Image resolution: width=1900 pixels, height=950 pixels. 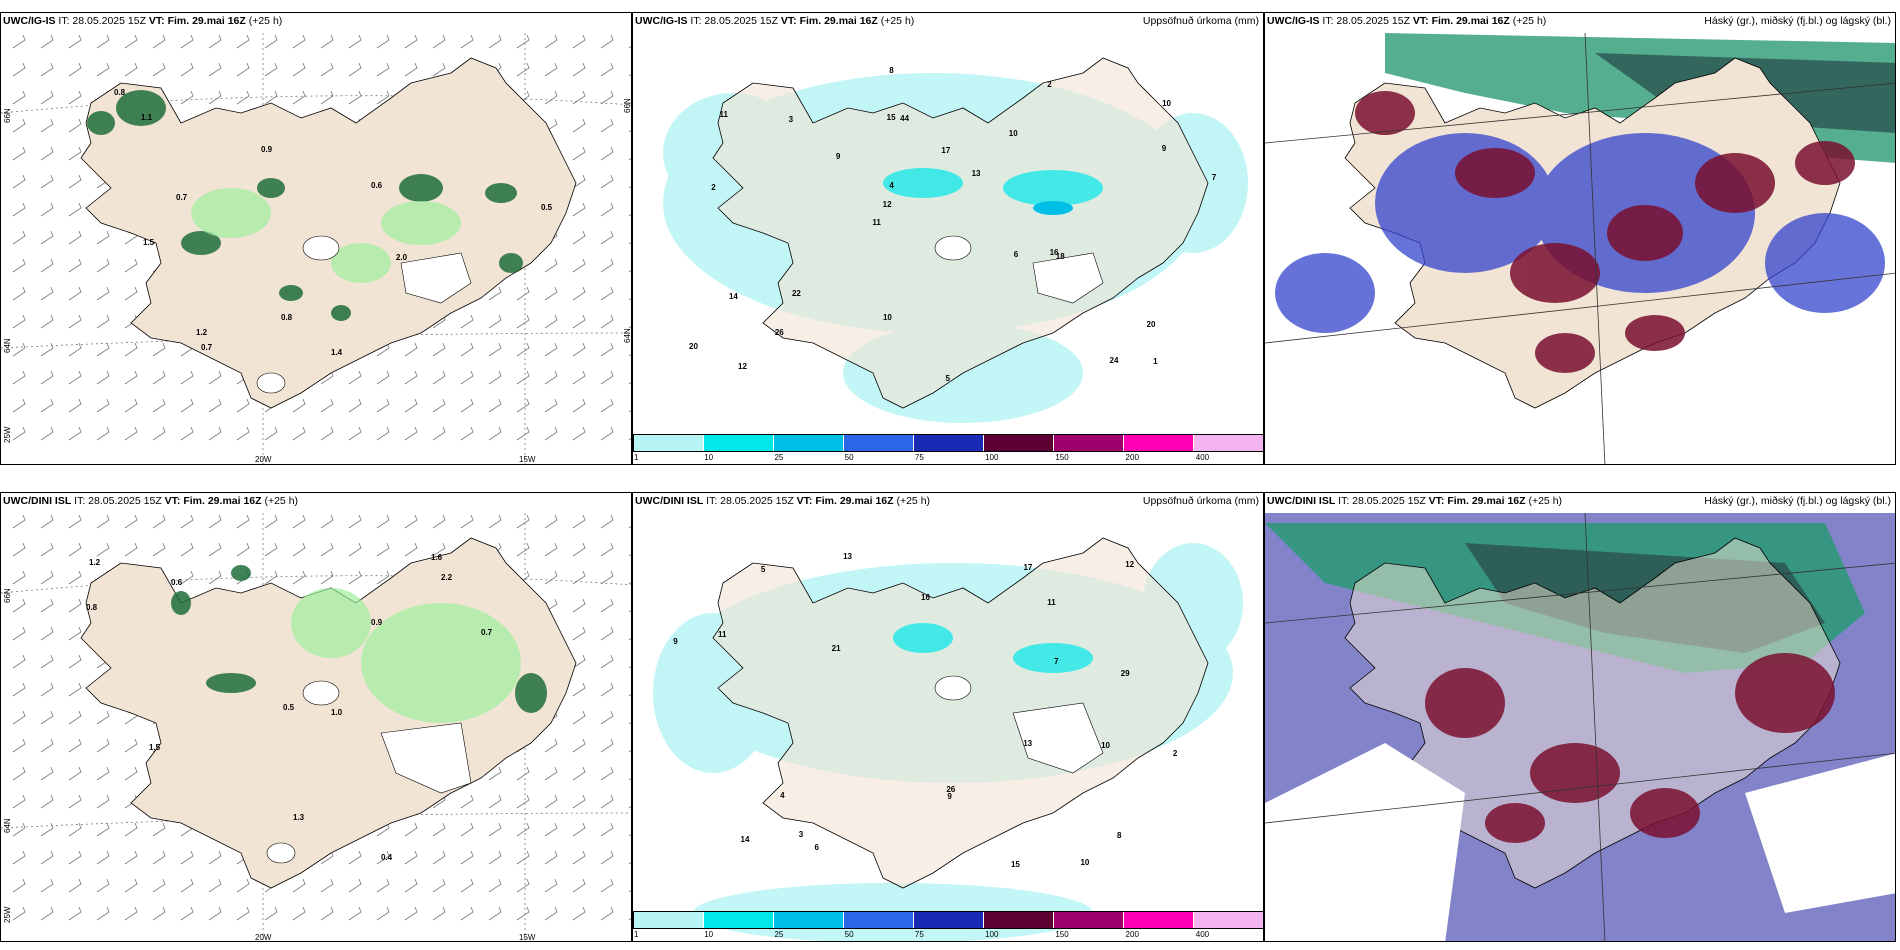 What do you see at coordinates (387, 857) in the screenshot?
I see `shower-label: 0.4` at bounding box center [387, 857].